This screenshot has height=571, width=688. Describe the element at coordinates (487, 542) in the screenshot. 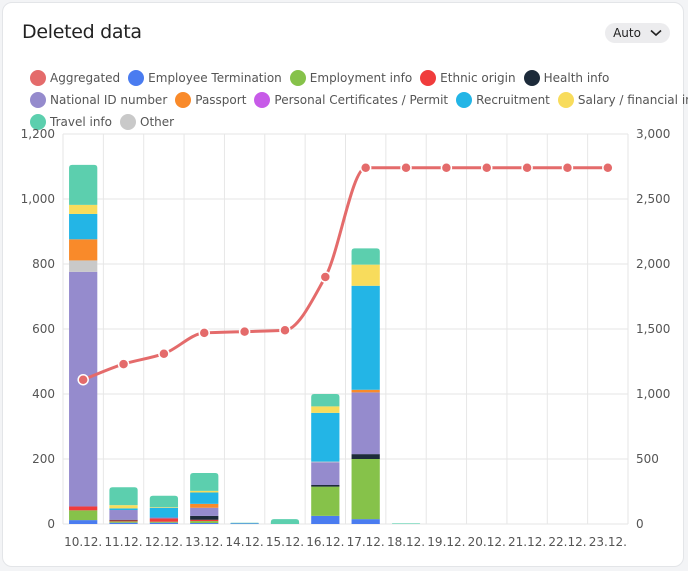

I see `x-tick-label: 20.12.` at that location.